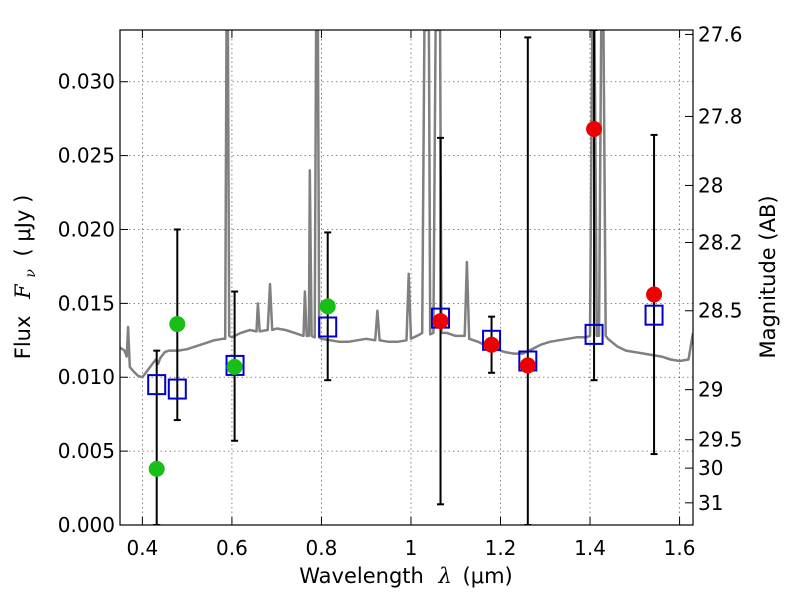  What do you see at coordinates (86, 156) in the screenshot?
I see `y-tick-label: 0.025` at bounding box center [86, 156].